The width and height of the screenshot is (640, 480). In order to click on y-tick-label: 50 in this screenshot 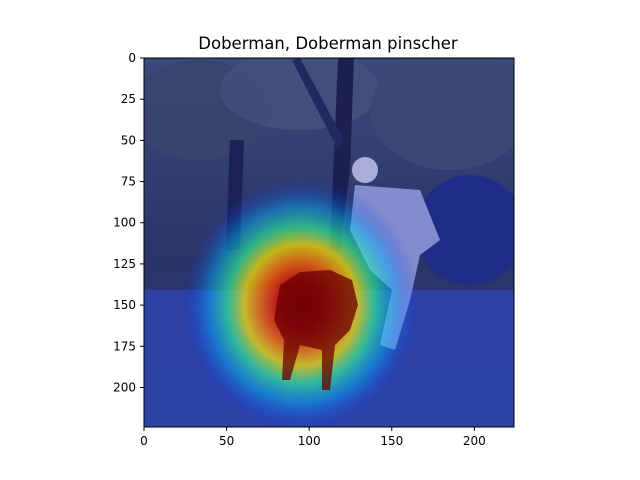, I will do `click(128, 140)`.